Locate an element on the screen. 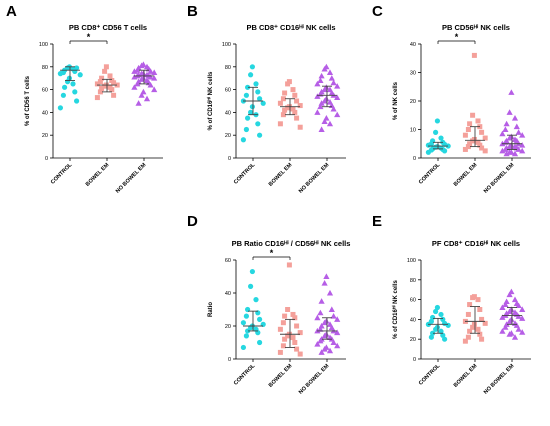 Image resolution: width=550 pixels, height=426 pixels. series-control is located at coordinates (253, 309).